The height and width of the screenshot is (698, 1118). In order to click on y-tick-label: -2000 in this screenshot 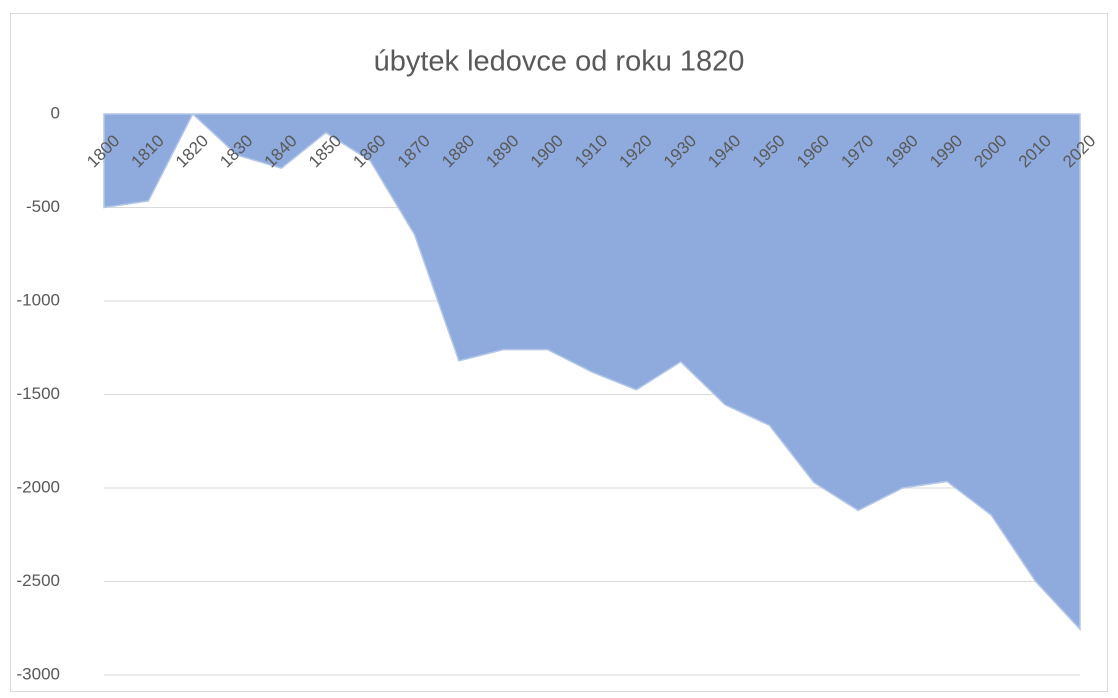, I will do `click(38, 486)`.